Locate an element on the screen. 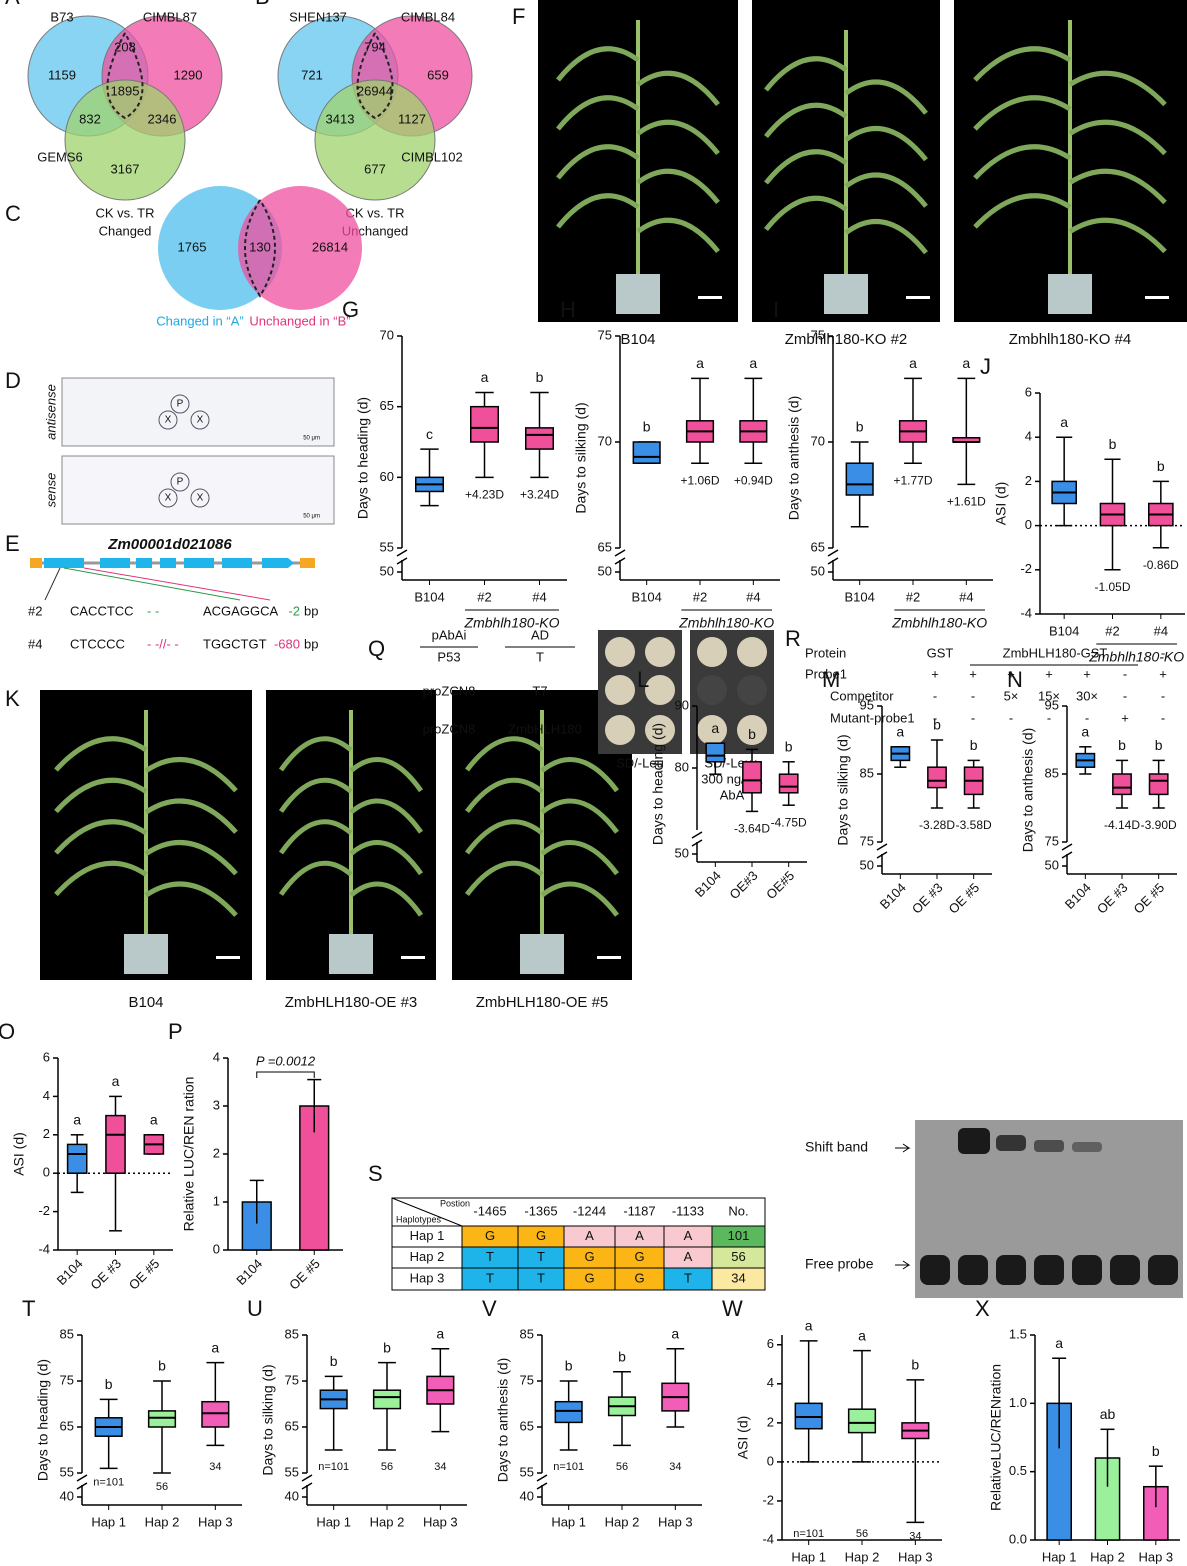 Image resolution: width=1187 pixels, height=1566 pixels. y-axis-label: ASI (d) is located at coordinates (1001, 504).